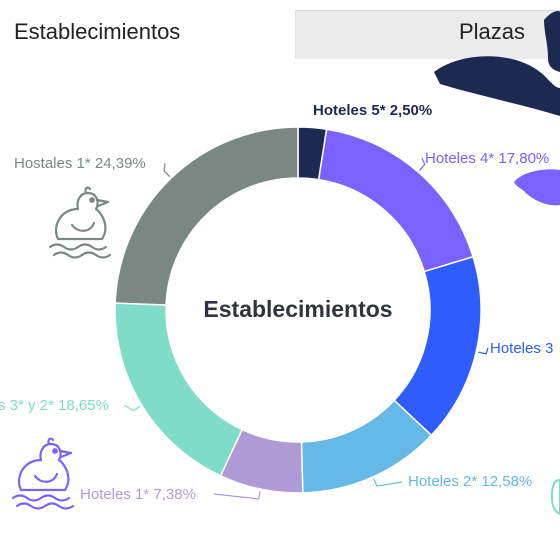 The height and width of the screenshot is (560, 560). I want to click on slice-label: Hoteles 5* 2,50%, so click(372, 110).